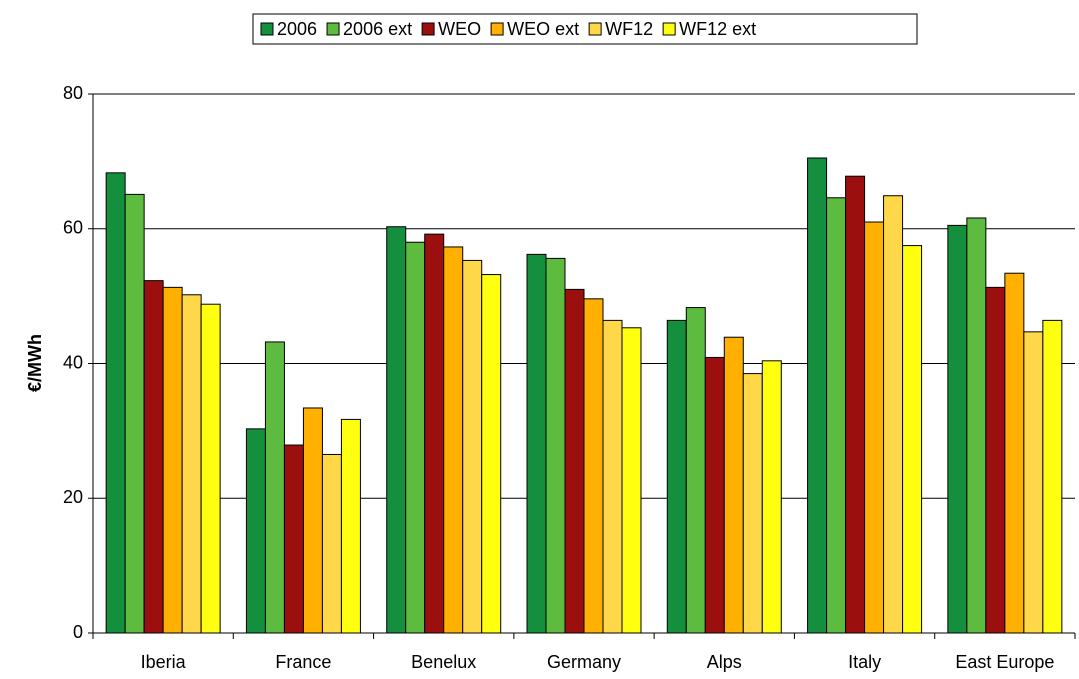 The height and width of the screenshot is (679, 1079). Describe the element at coordinates (35, 363) in the screenshot. I see `y-axis-label: €/MWh` at that location.